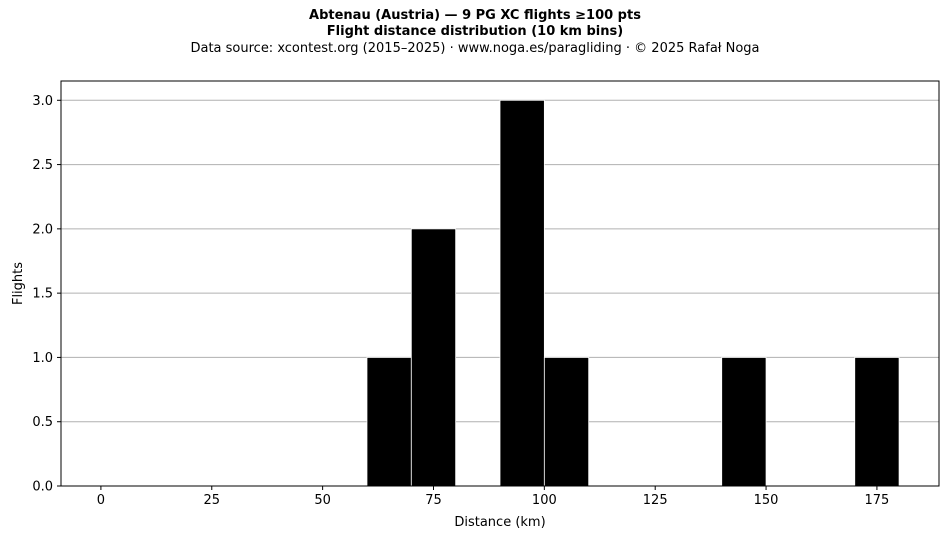 The width and height of the screenshot is (950, 539). Describe the element at coordinates (493, 497) in the screenshot. I see `x-axis-ticks: 0 25 50 75 100 125 150 175` at that location.